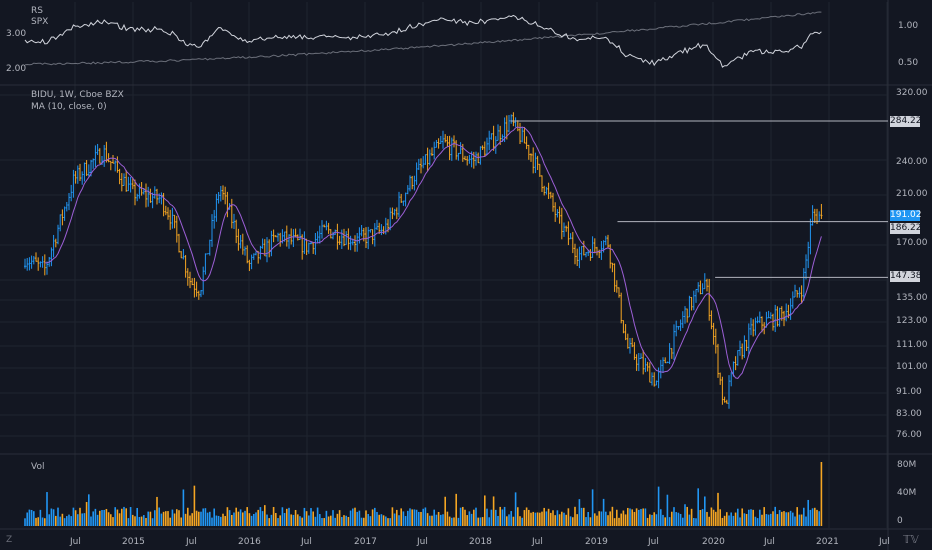 The image size is (932, 550). I want to click on main-symbol-title: BIDU, 1W, Cboe BZX, so click(77, 95).